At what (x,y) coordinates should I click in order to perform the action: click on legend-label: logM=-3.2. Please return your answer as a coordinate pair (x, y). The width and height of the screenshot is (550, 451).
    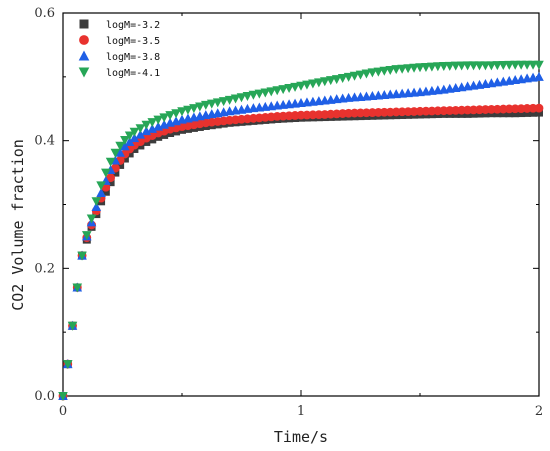
    Looking at the image, I should click on (133, 25).